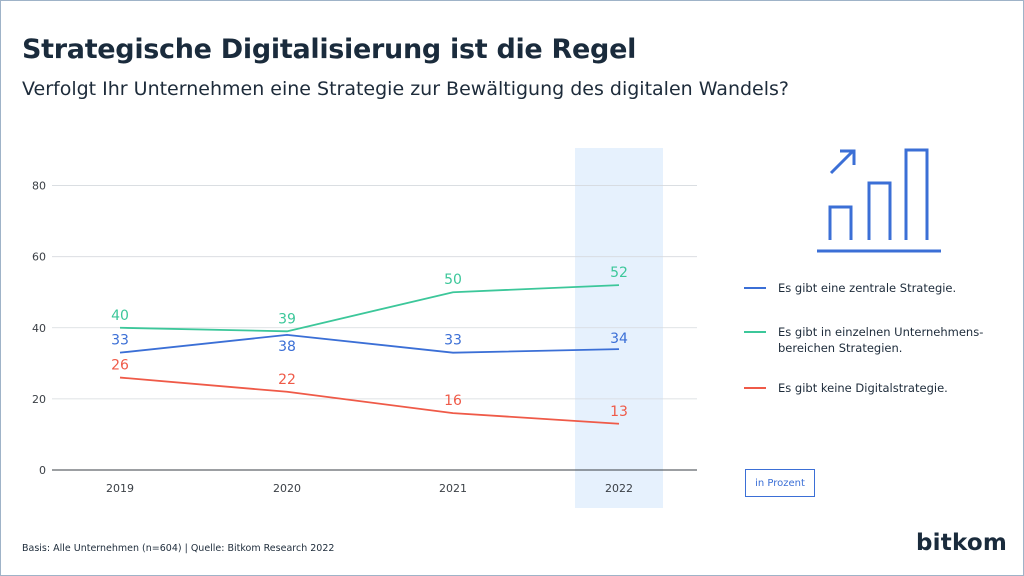 The image size is (1024, 576). What do you see at coordinates (287, 380) in the screenshot?
I see `data-label: 22` at bounding box center [287, 380].